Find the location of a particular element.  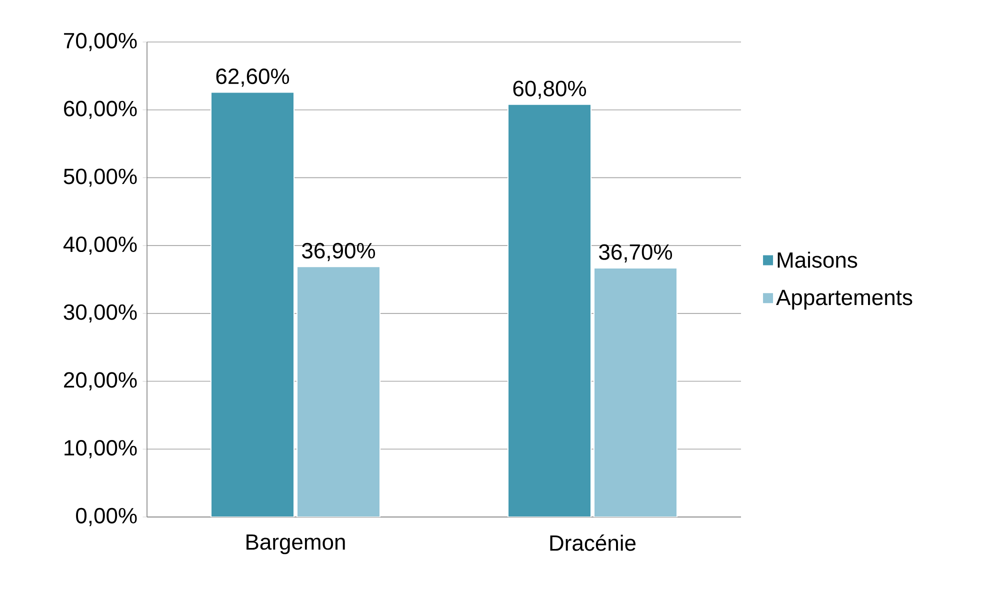

y-tick-label: 0,00% is located at coordinates (106, 517).